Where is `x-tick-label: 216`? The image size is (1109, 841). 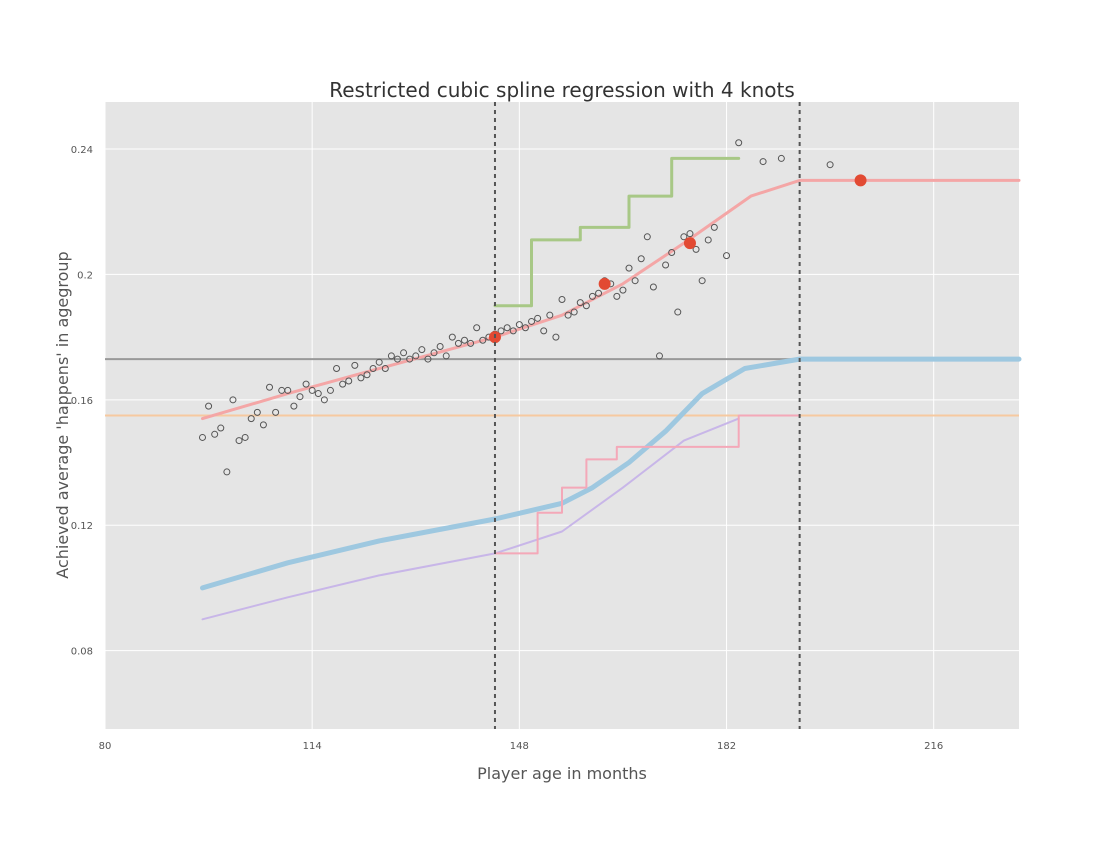
x-tick-label: 216 is located at coordinates (933, 746).